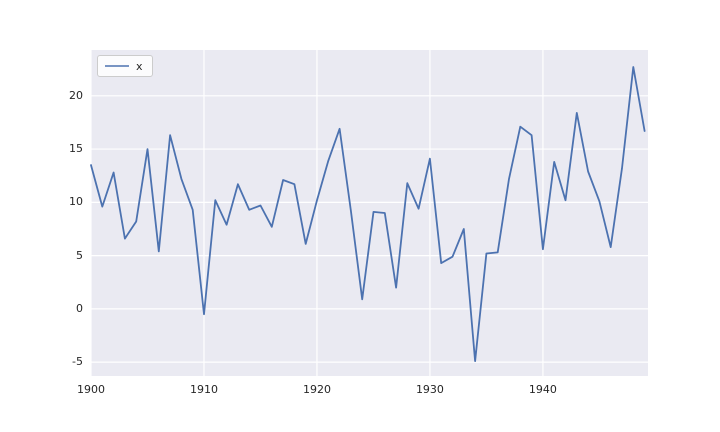  I want to click on y-tick-label: 5, so click(79, 255).